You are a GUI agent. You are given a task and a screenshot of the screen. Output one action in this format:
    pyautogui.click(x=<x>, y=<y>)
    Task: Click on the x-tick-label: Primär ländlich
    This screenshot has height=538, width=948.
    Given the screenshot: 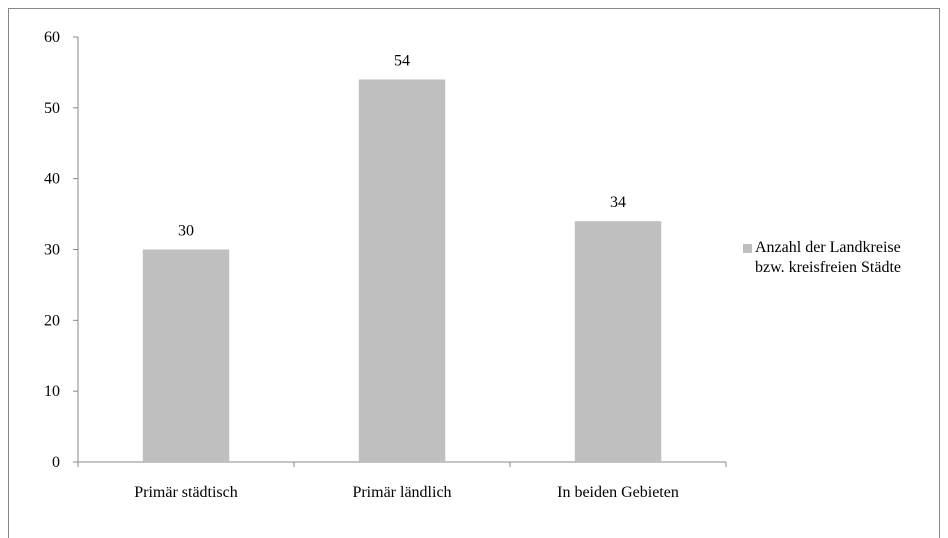 What is the action you would take?
    pyautogui.click(x=401, y=492)
    